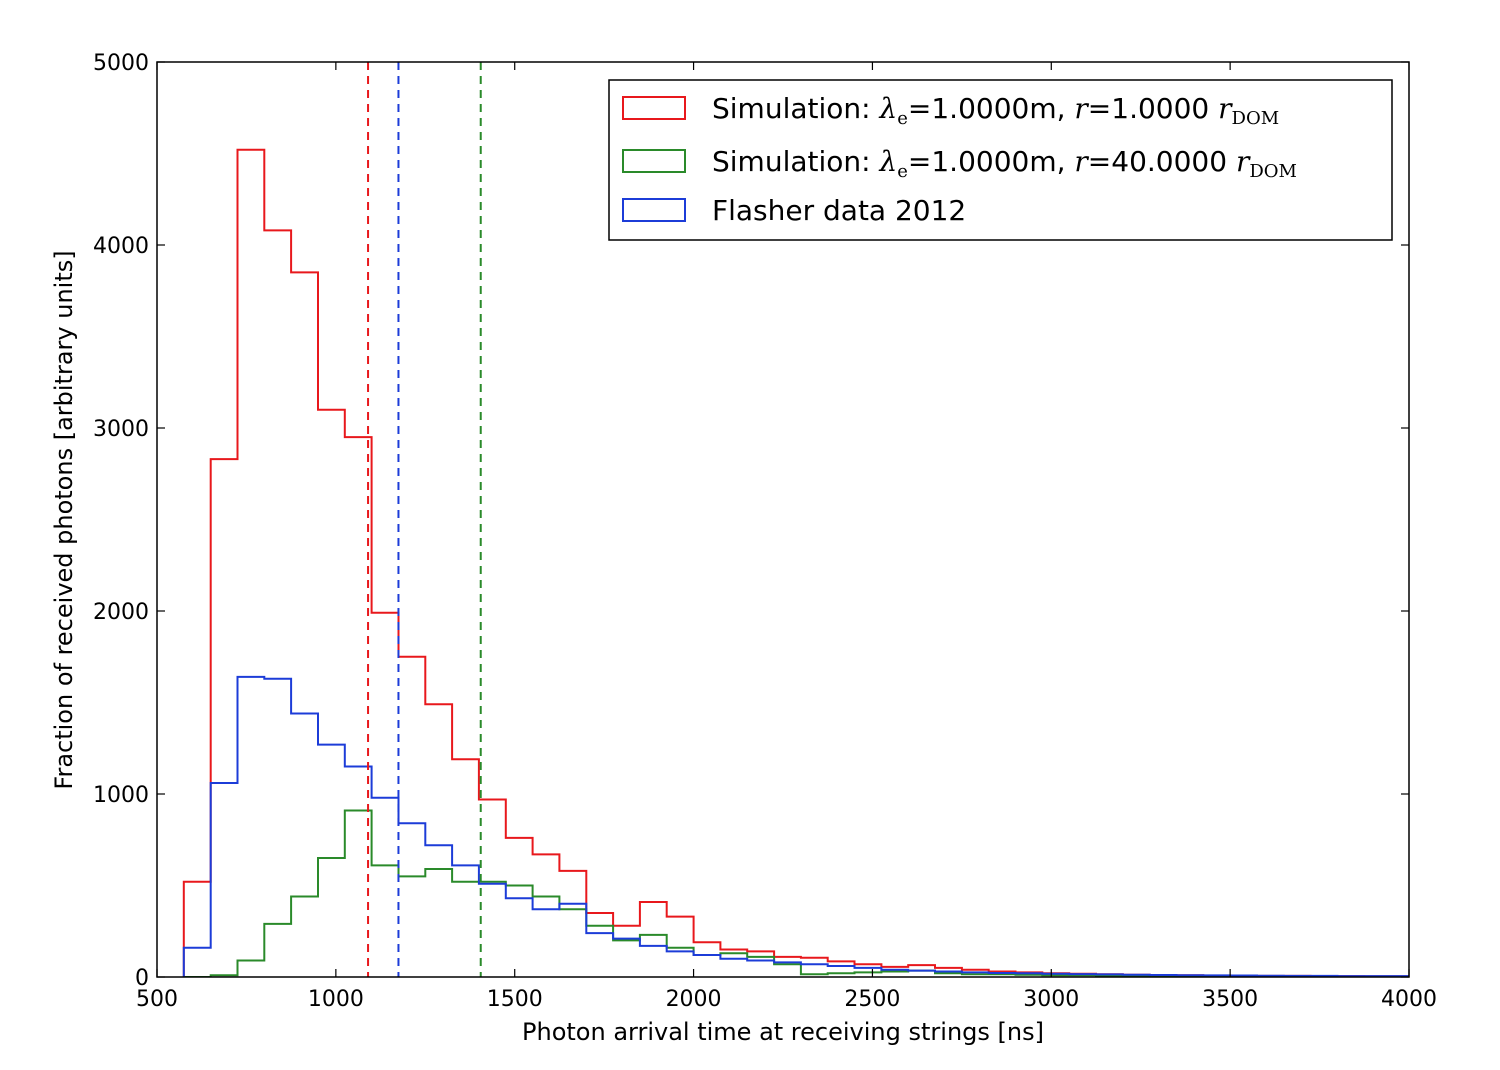  What do you see at coordinates (1409, 999) in the screenshot?
I see `x-tick-label: 4000` at bounding box center [1409, 999].